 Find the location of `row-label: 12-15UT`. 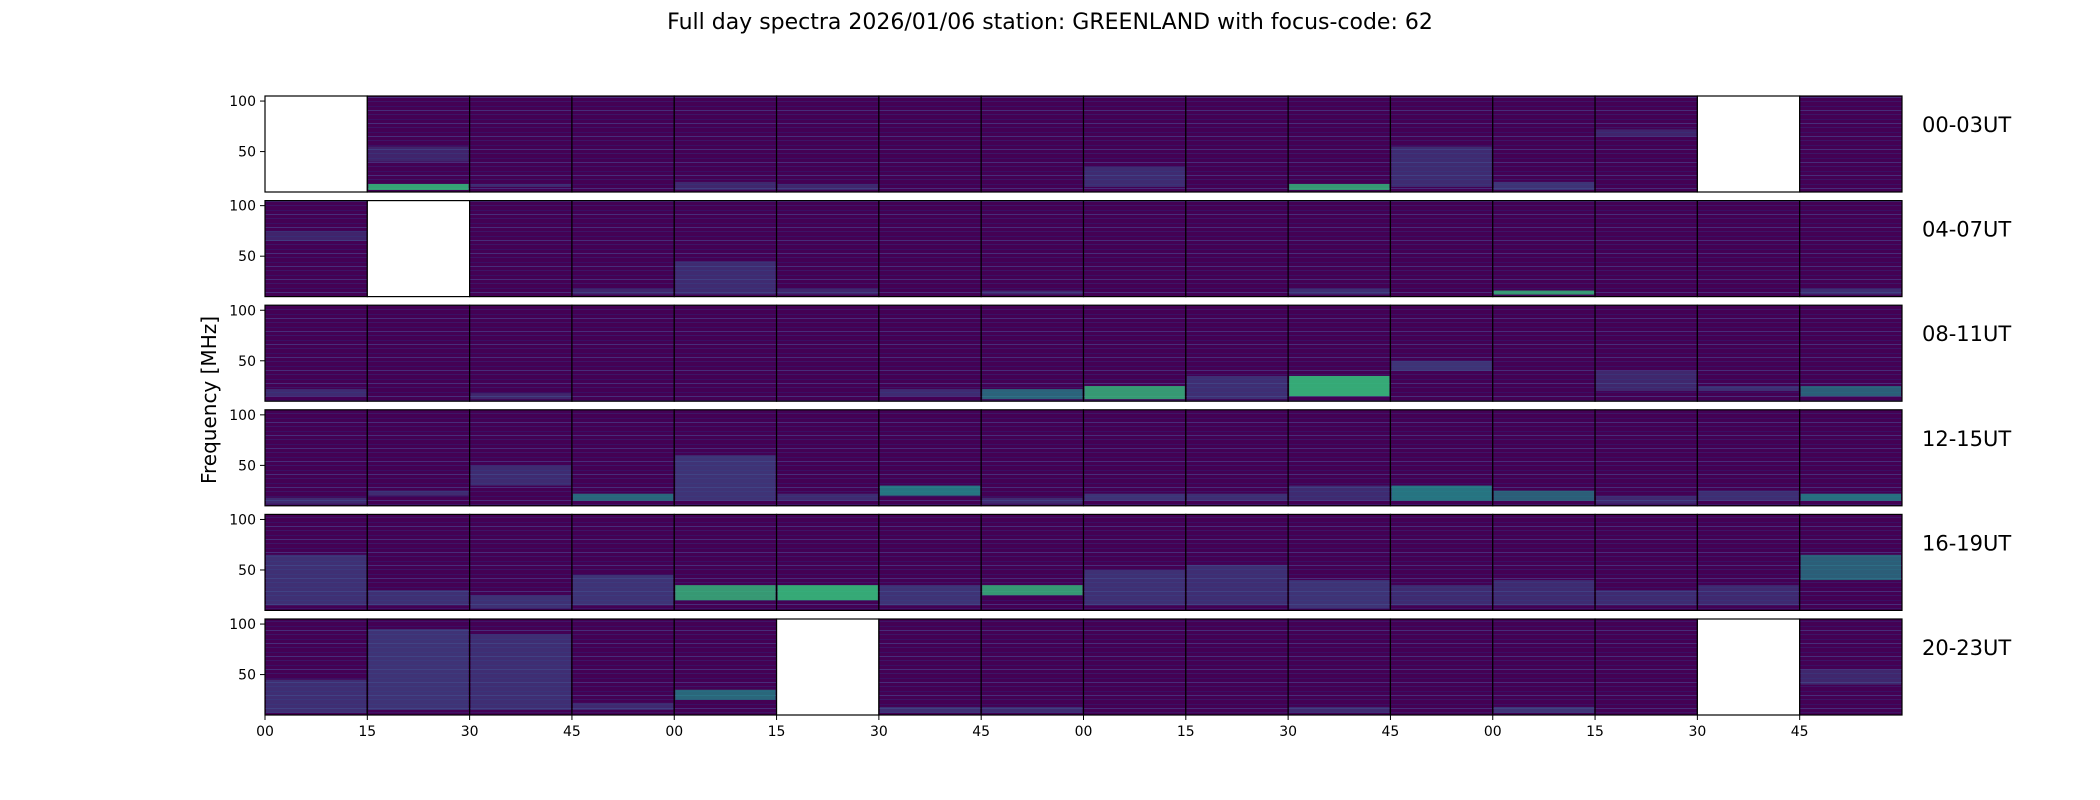

row-label: 12-15UT is located at coordinates (1966, 439).